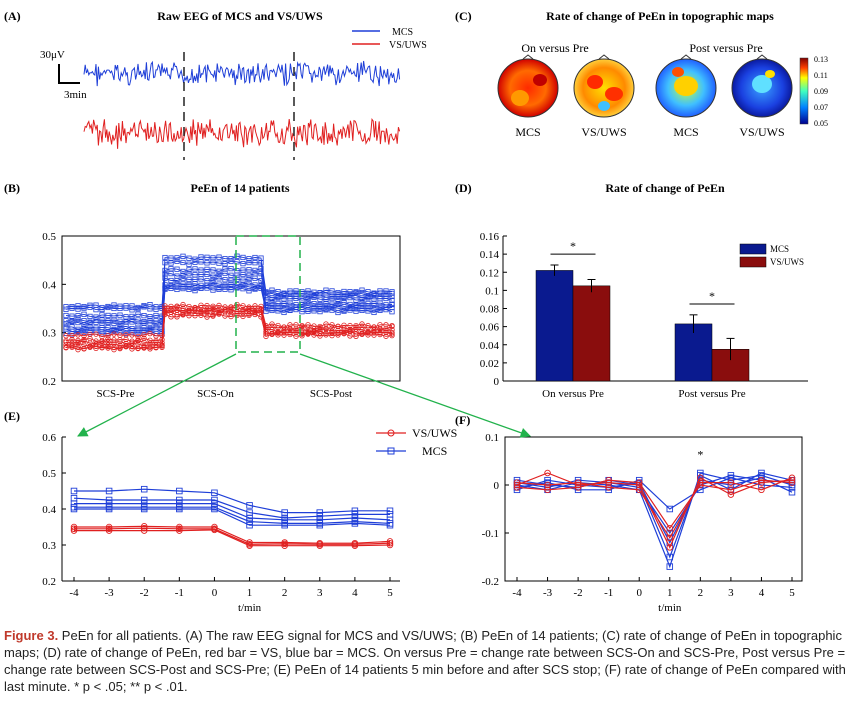 The width and height of the screenshot is (865, 706). What do you see at coordinates (792, 492) in the screenshot?
I see `chart-f-point` at bounding box center [792, 492].